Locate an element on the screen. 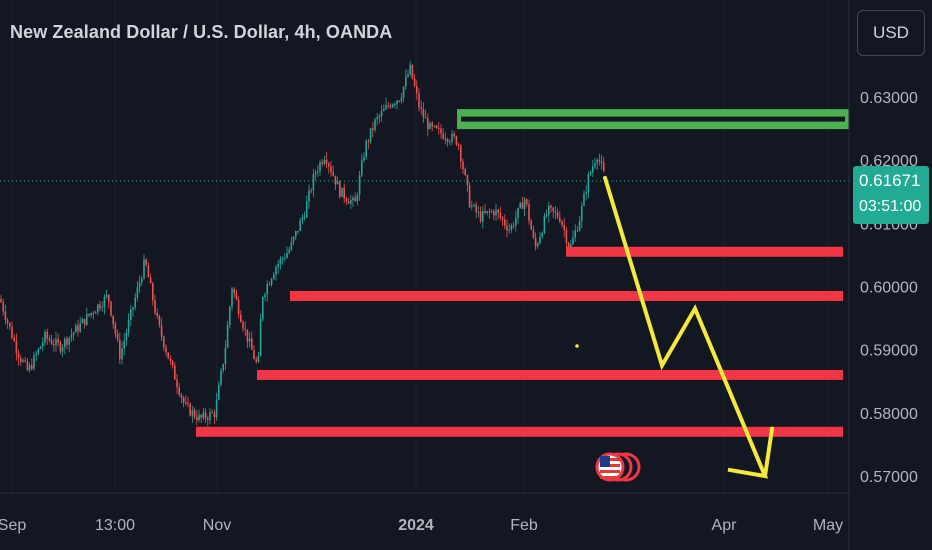  economic-events-icon is located at coordinates (618, 467).